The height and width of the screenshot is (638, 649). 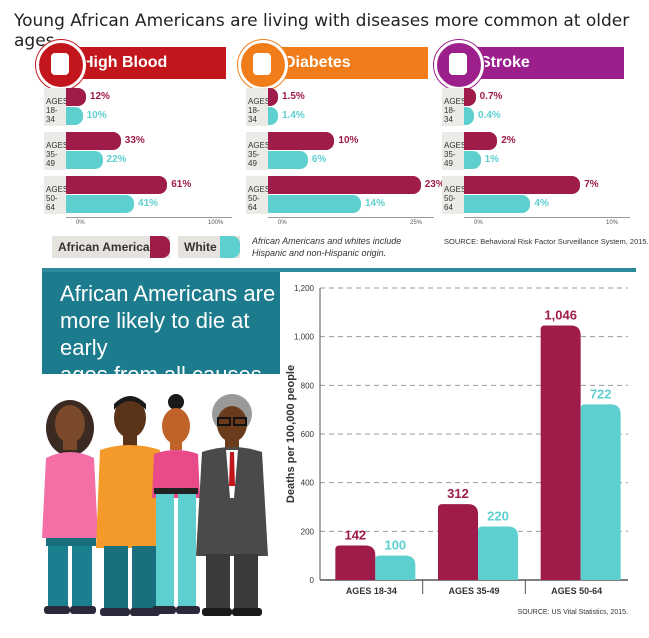 What do you see at coordinates (308, 385) in the screenshot?
I see `y-tick-label: 800` at bounding box center [308, 385].